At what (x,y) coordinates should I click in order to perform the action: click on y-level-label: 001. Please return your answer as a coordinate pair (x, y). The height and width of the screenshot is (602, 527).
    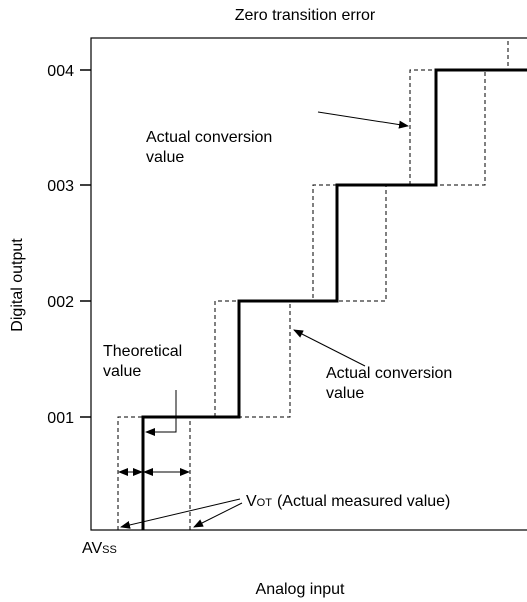
    Looking at the image, I should click on (60, 418).